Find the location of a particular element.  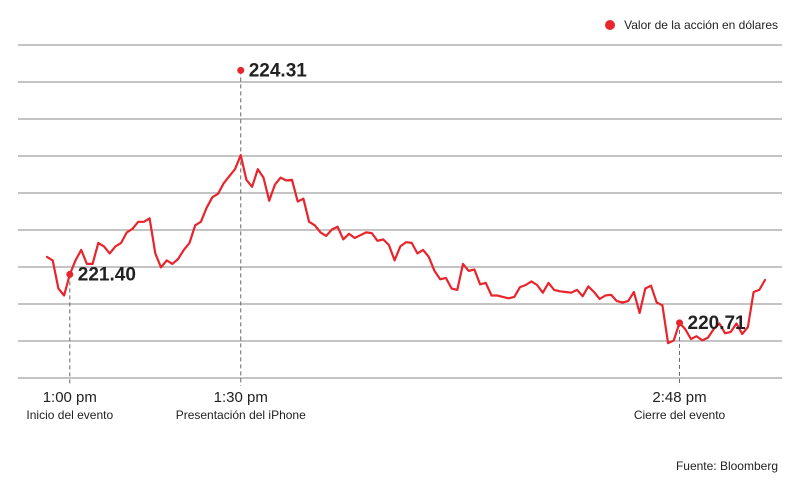

x-tick-label: 2:48 pm is located at coordinates (679, 397).